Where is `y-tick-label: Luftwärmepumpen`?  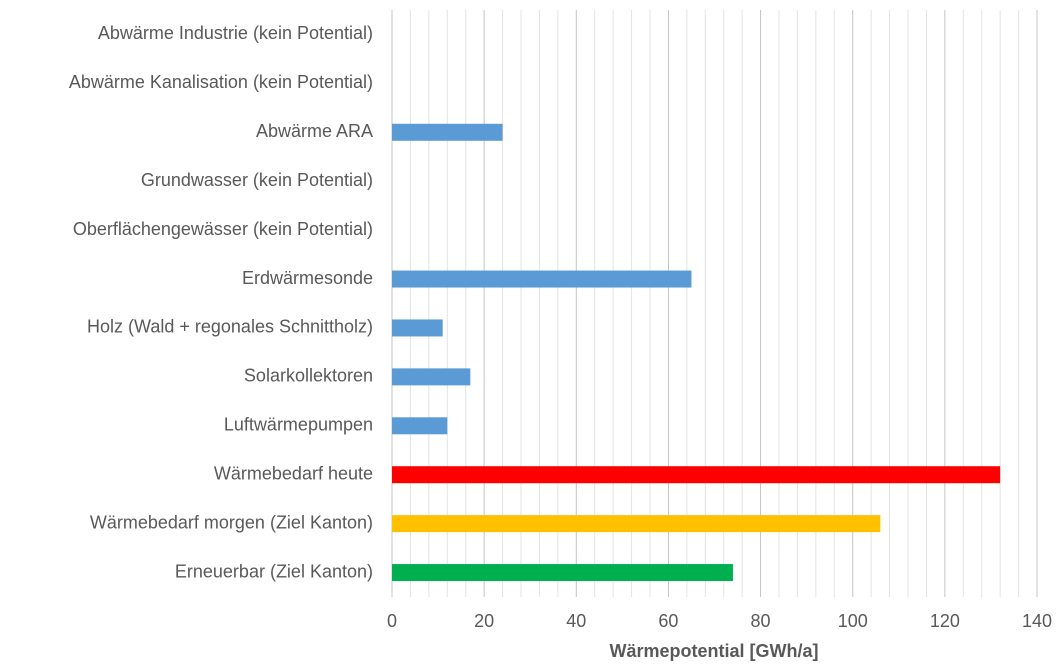 y-tick-label: Luftwärmepumpen is located at coordinates (298, 425).